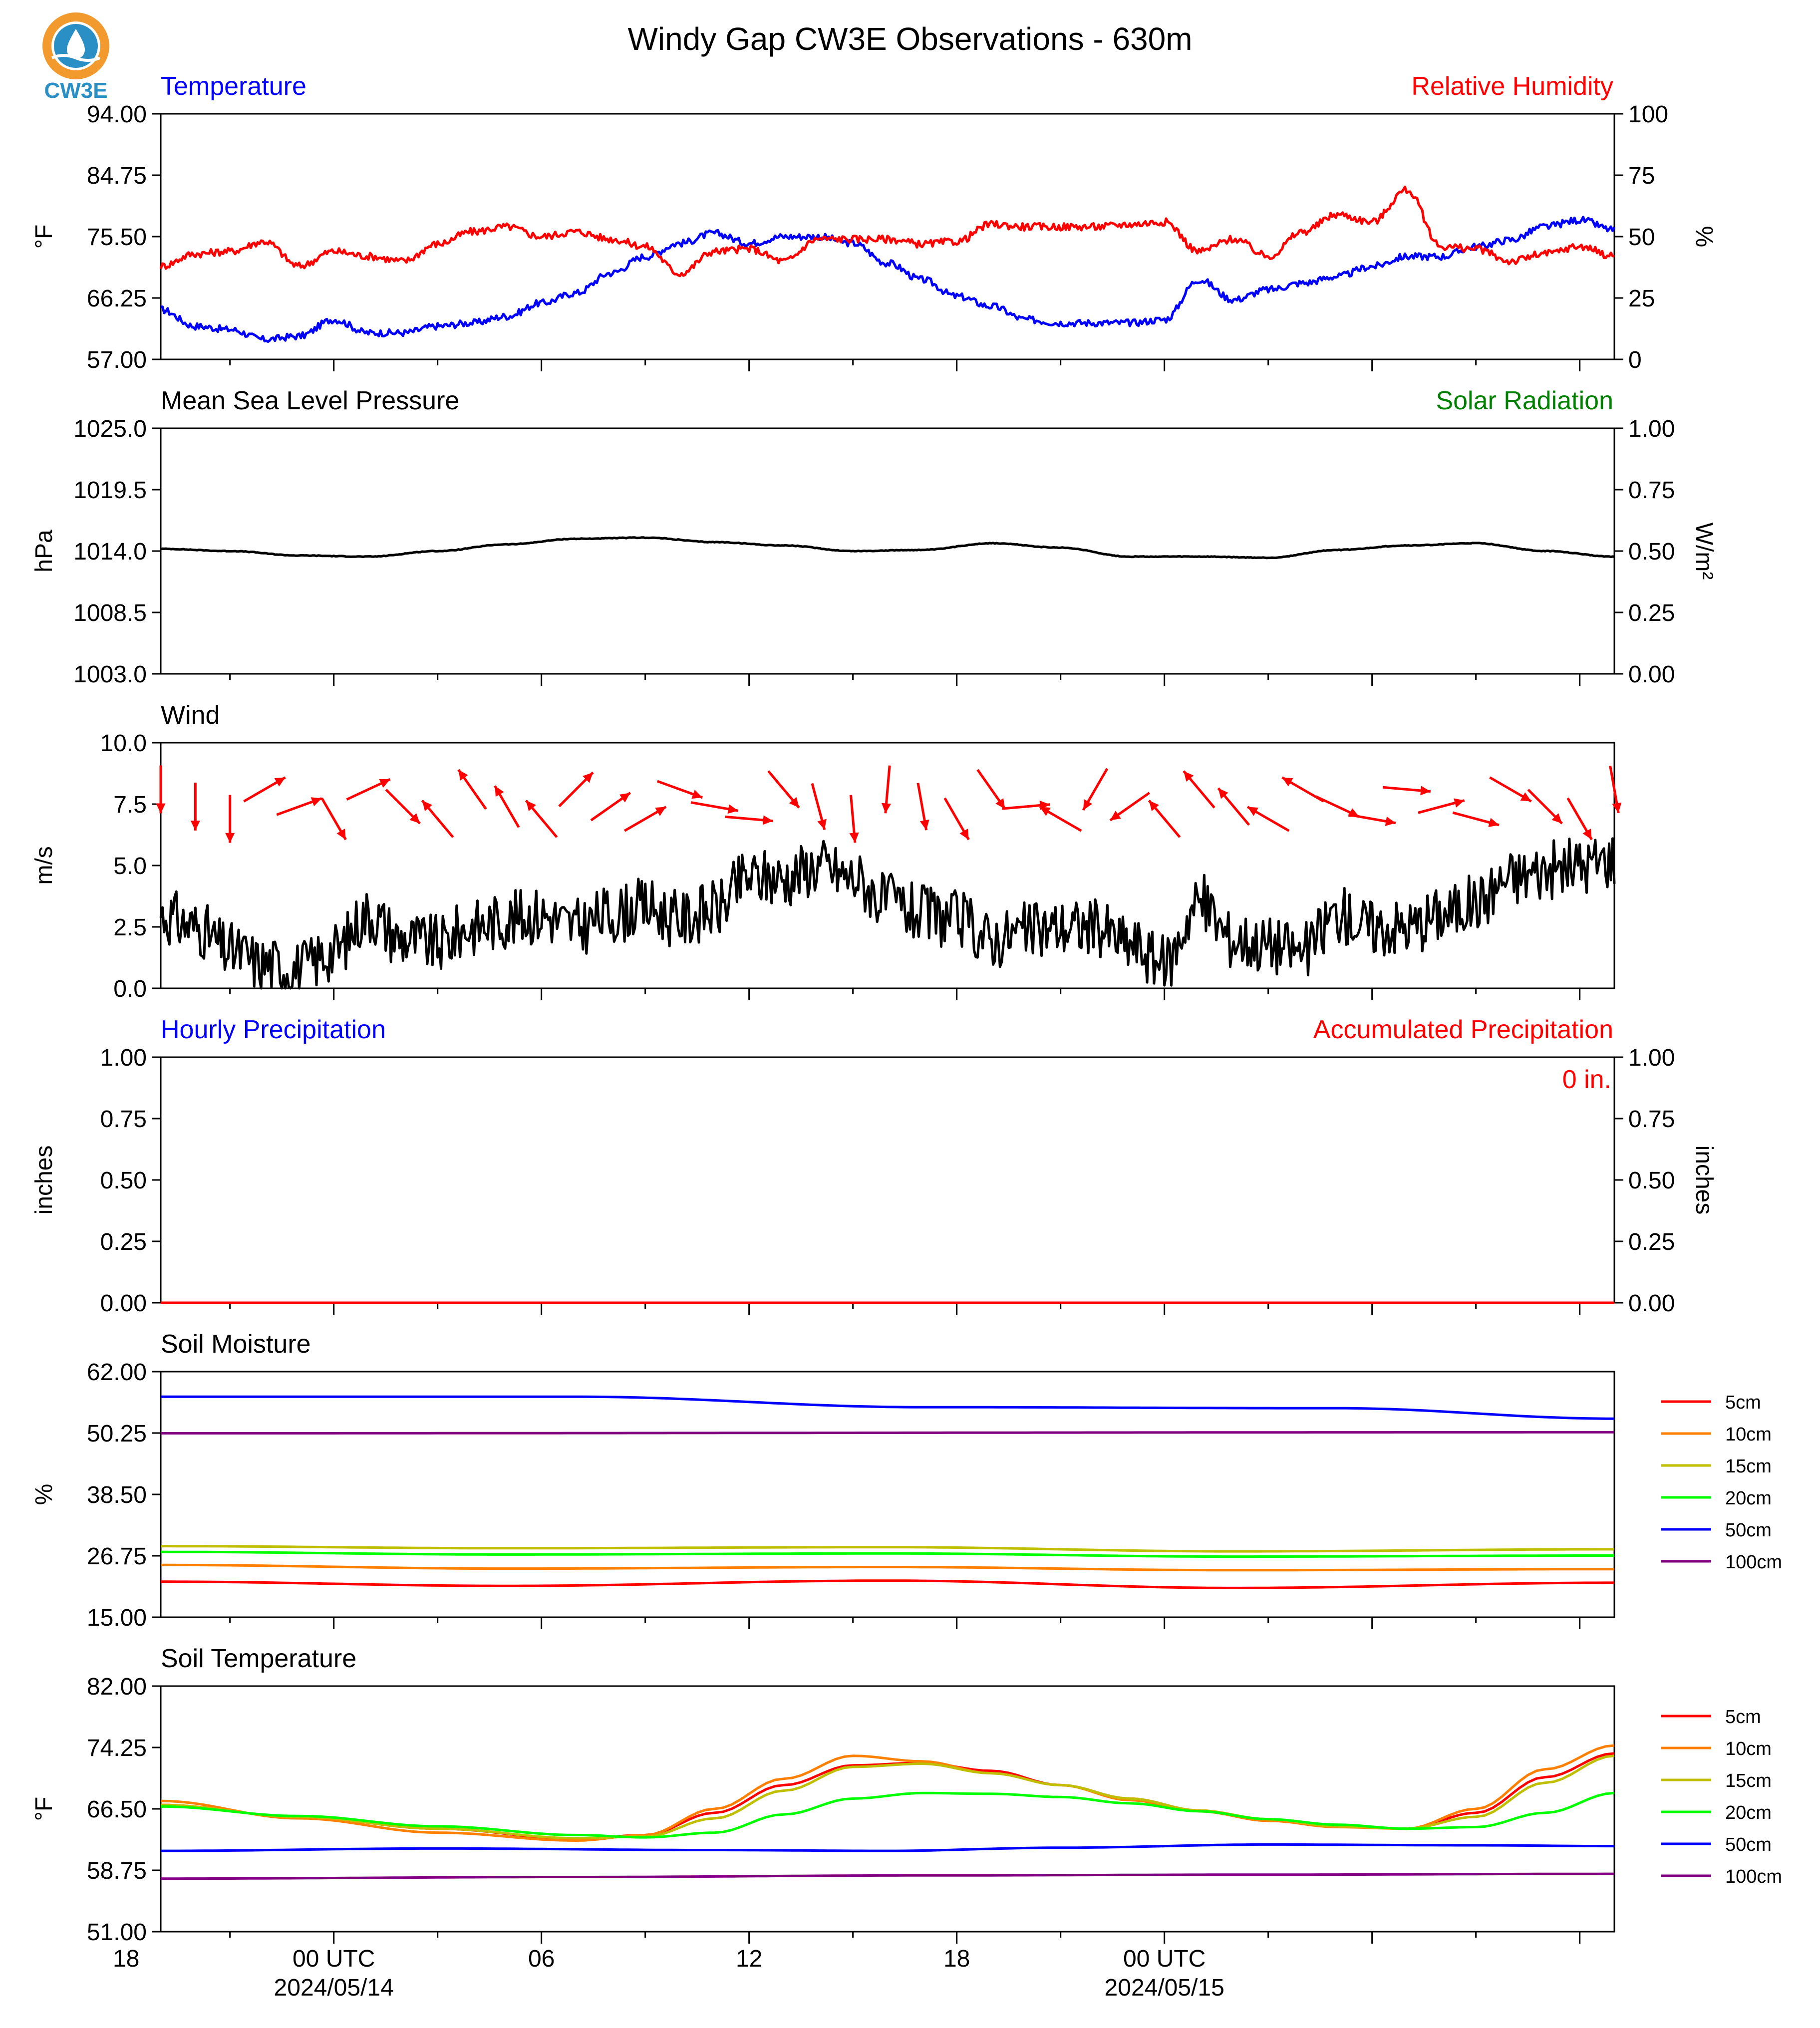 The height and width of the screenshot is (2028, 1820). I want to click on y-tick-label-right: 0.00, so click(1651, 1303).